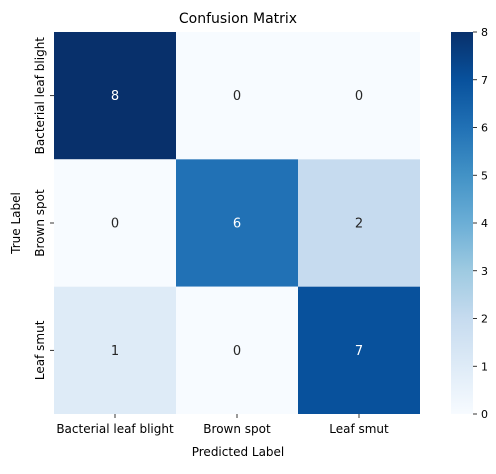 This screenshot has height=474, width=496. What do you see at coordinates (359, 429) in the screenshot?
I see `x-tick-label: Leaf smut` at bounding box center [359, 429].